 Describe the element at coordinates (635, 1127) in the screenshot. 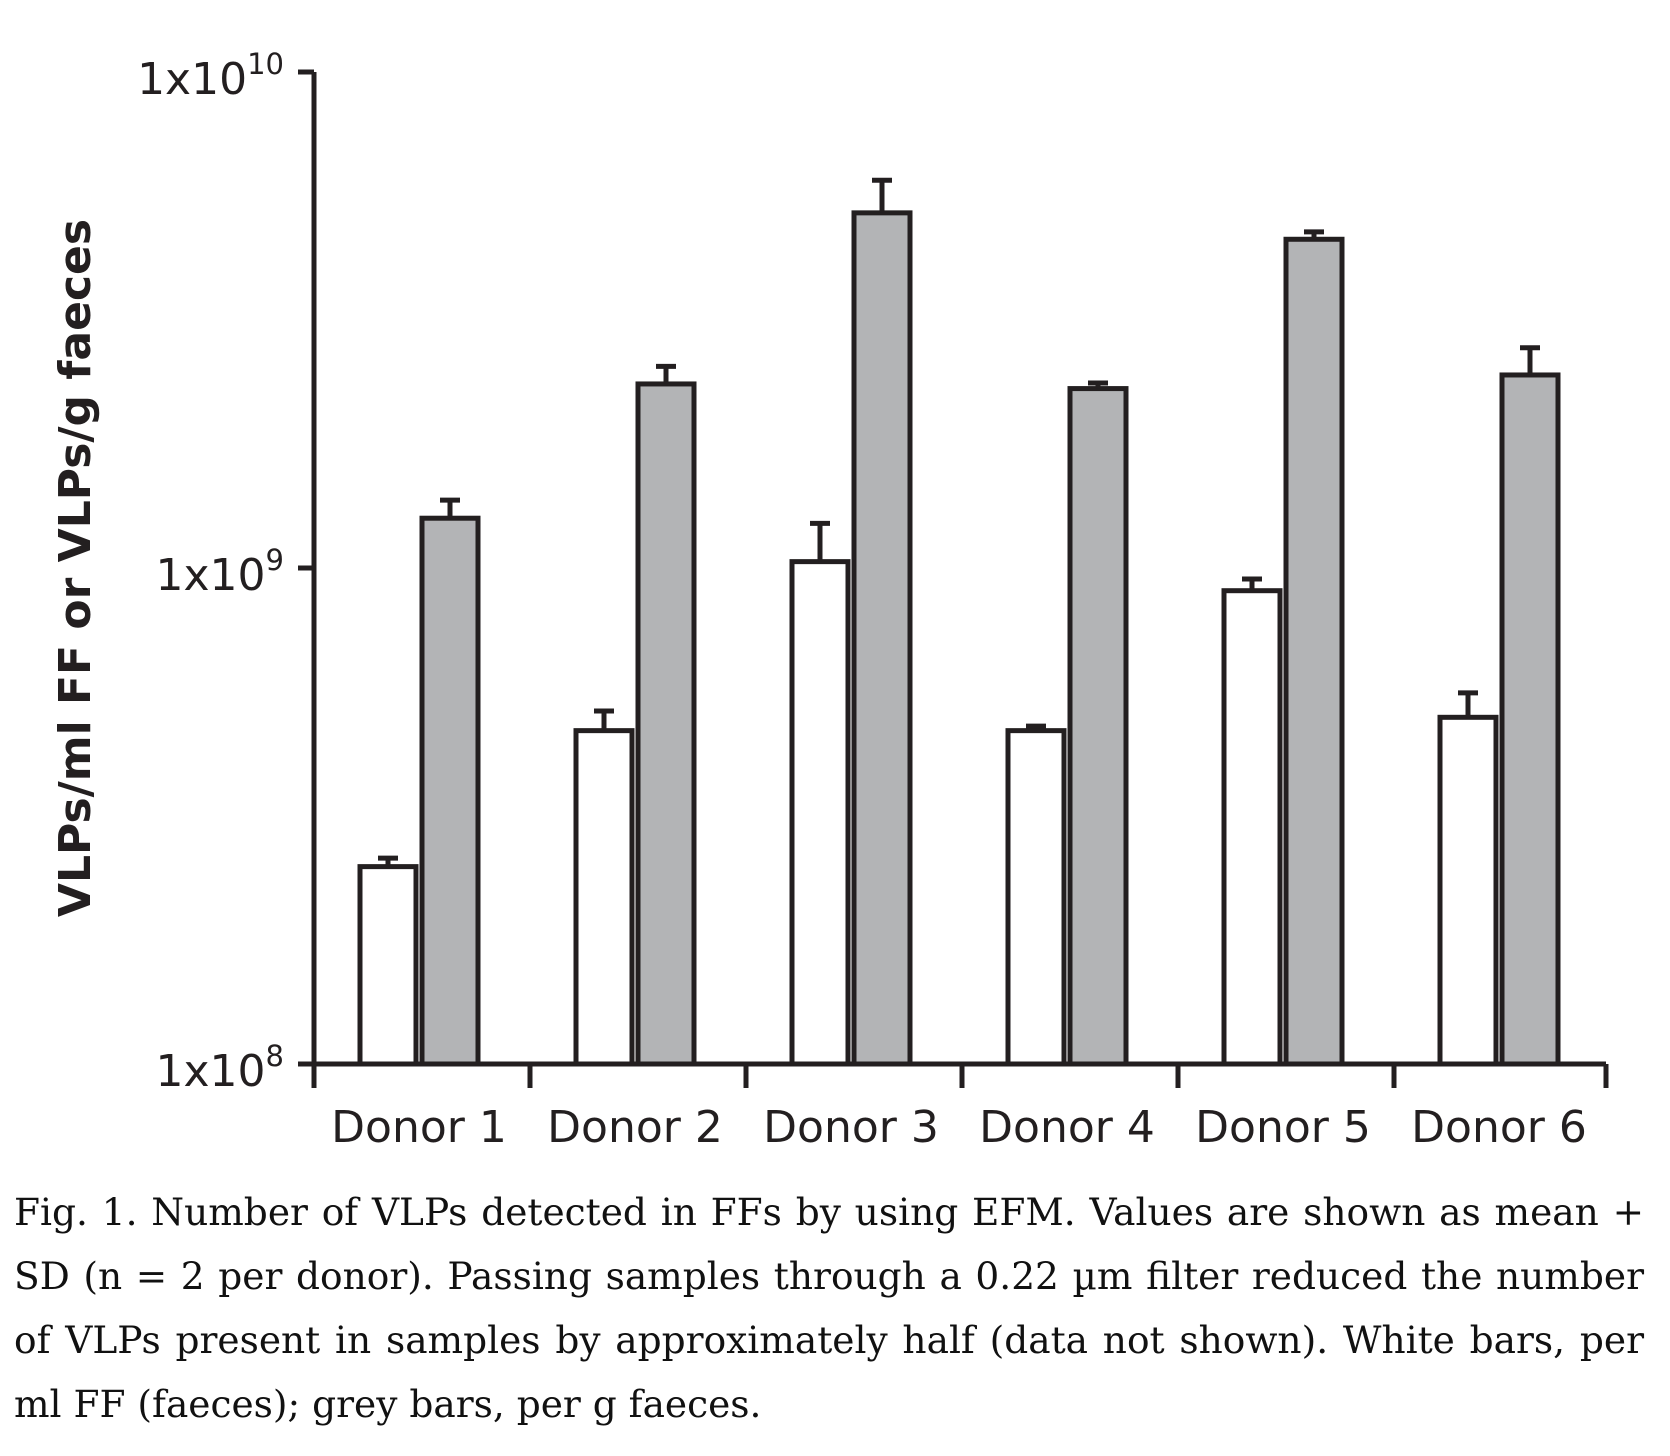

I see `x-category-label: Donor 2` at that location.